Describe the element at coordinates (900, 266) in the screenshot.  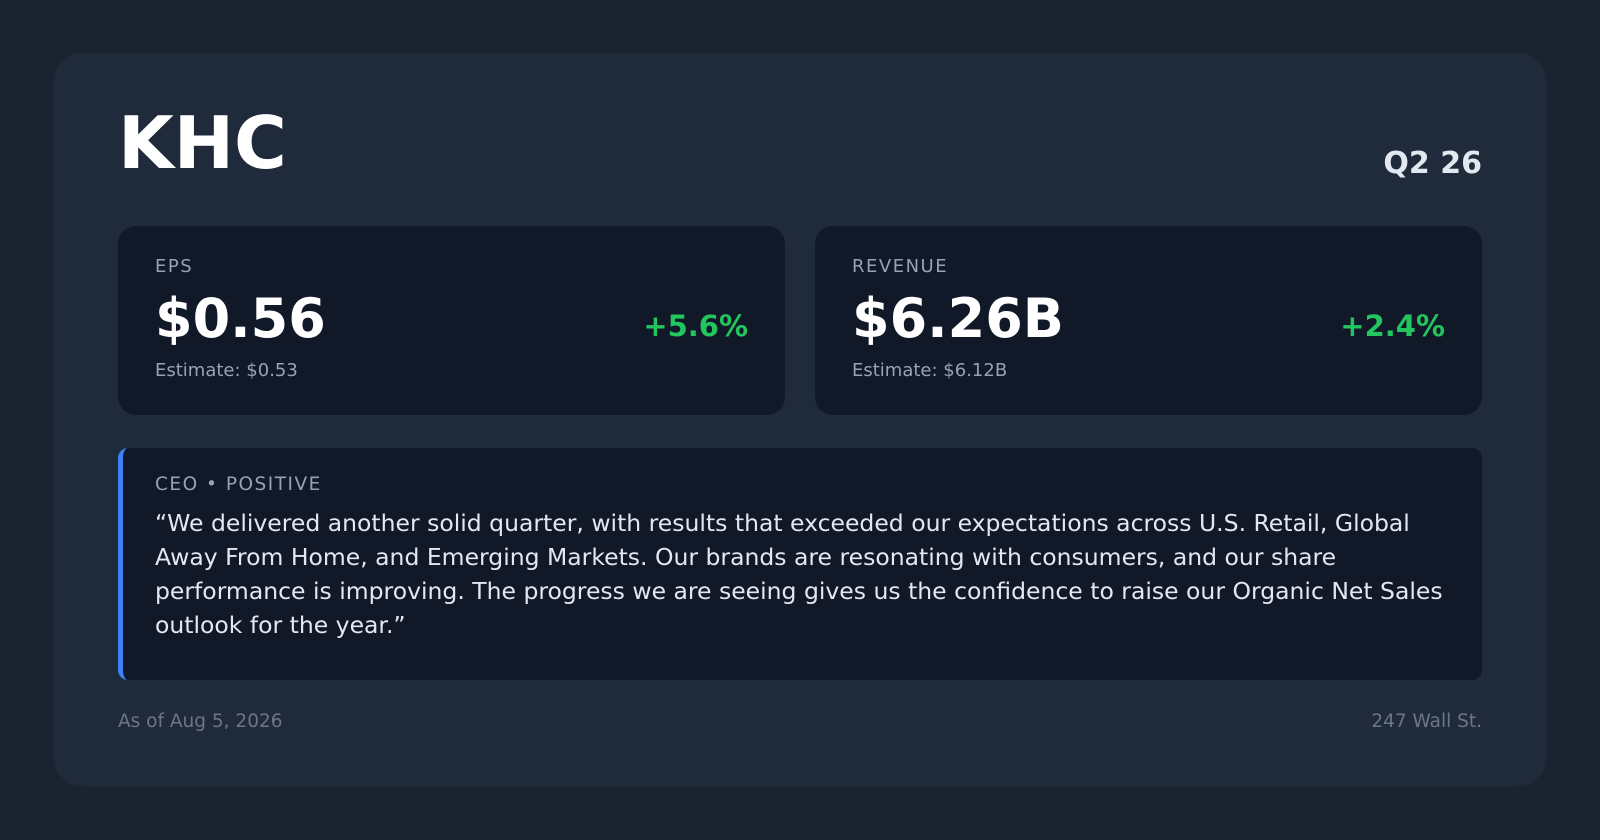
I see `metric-label: REVENUE` at that location.